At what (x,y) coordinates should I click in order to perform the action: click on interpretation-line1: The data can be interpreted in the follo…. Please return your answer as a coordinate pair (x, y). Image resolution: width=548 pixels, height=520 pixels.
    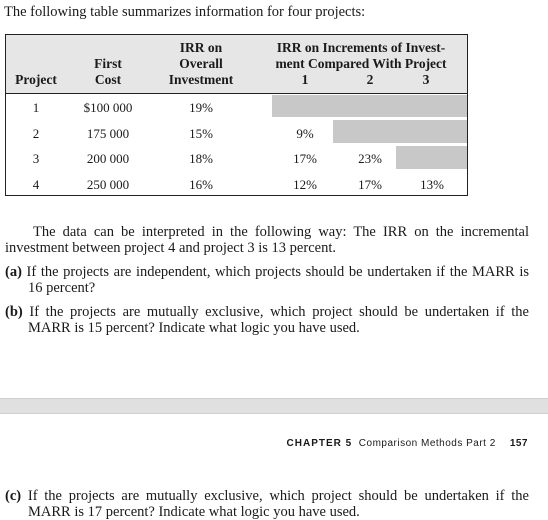
    Looking at the image, I should click on (281, 232).